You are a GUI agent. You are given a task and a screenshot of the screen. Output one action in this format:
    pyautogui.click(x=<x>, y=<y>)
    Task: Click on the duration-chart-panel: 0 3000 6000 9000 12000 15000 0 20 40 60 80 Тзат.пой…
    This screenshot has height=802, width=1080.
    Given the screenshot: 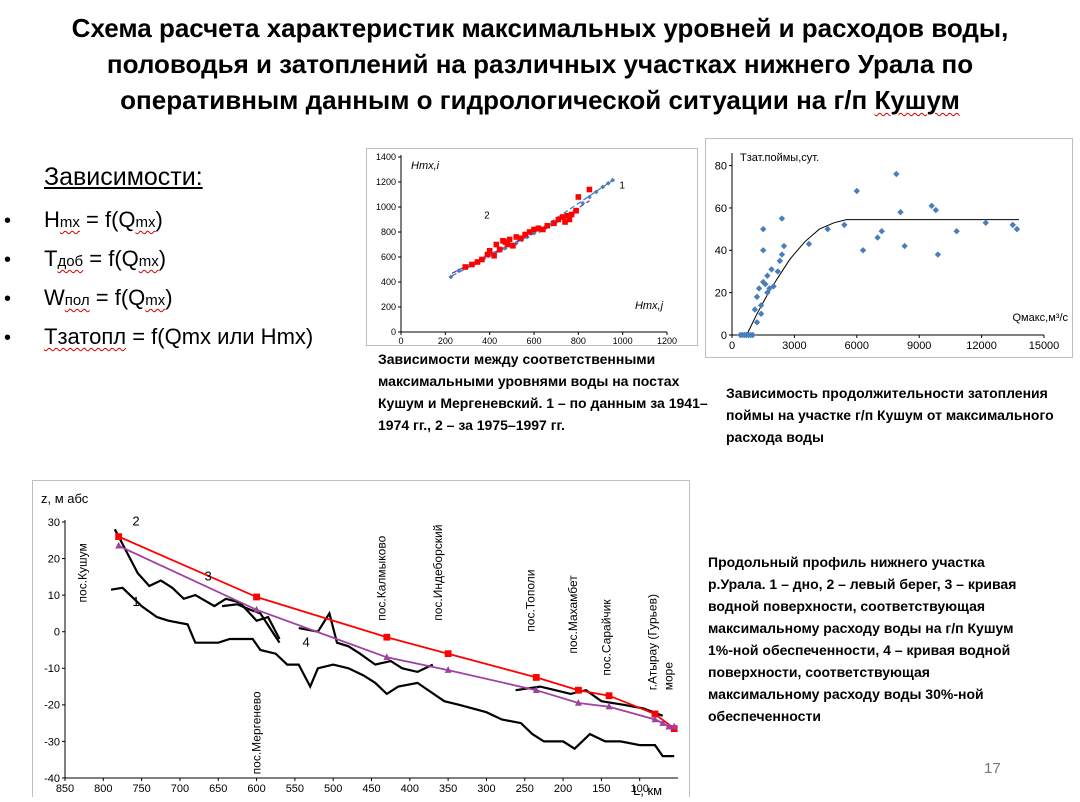 What is the action you would take?
    pyautogui.click(x=889, y=248)
    